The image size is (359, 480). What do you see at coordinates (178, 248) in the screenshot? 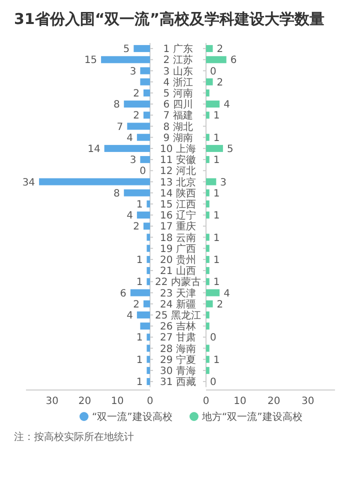
I see `y-tick-label: 19 广西` at bounding box center [178, 248].